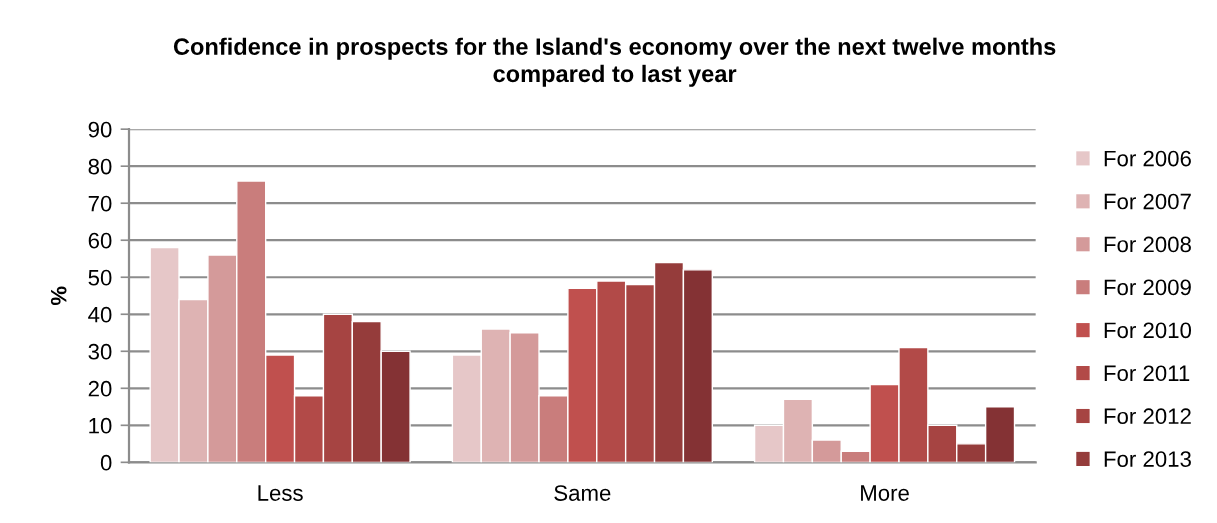 The height and width of the screenshot is (523, 1217). What do you see at coordinates (100, 425) in the screenshot?
I see `y-tick-label: 10` at bounding box center [100, 425].